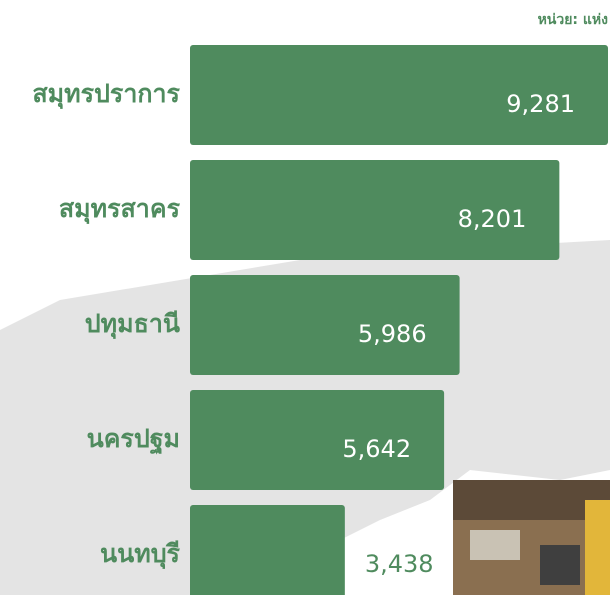  I want to click on category-label: สมุทรสาคร, so click(120, 209).